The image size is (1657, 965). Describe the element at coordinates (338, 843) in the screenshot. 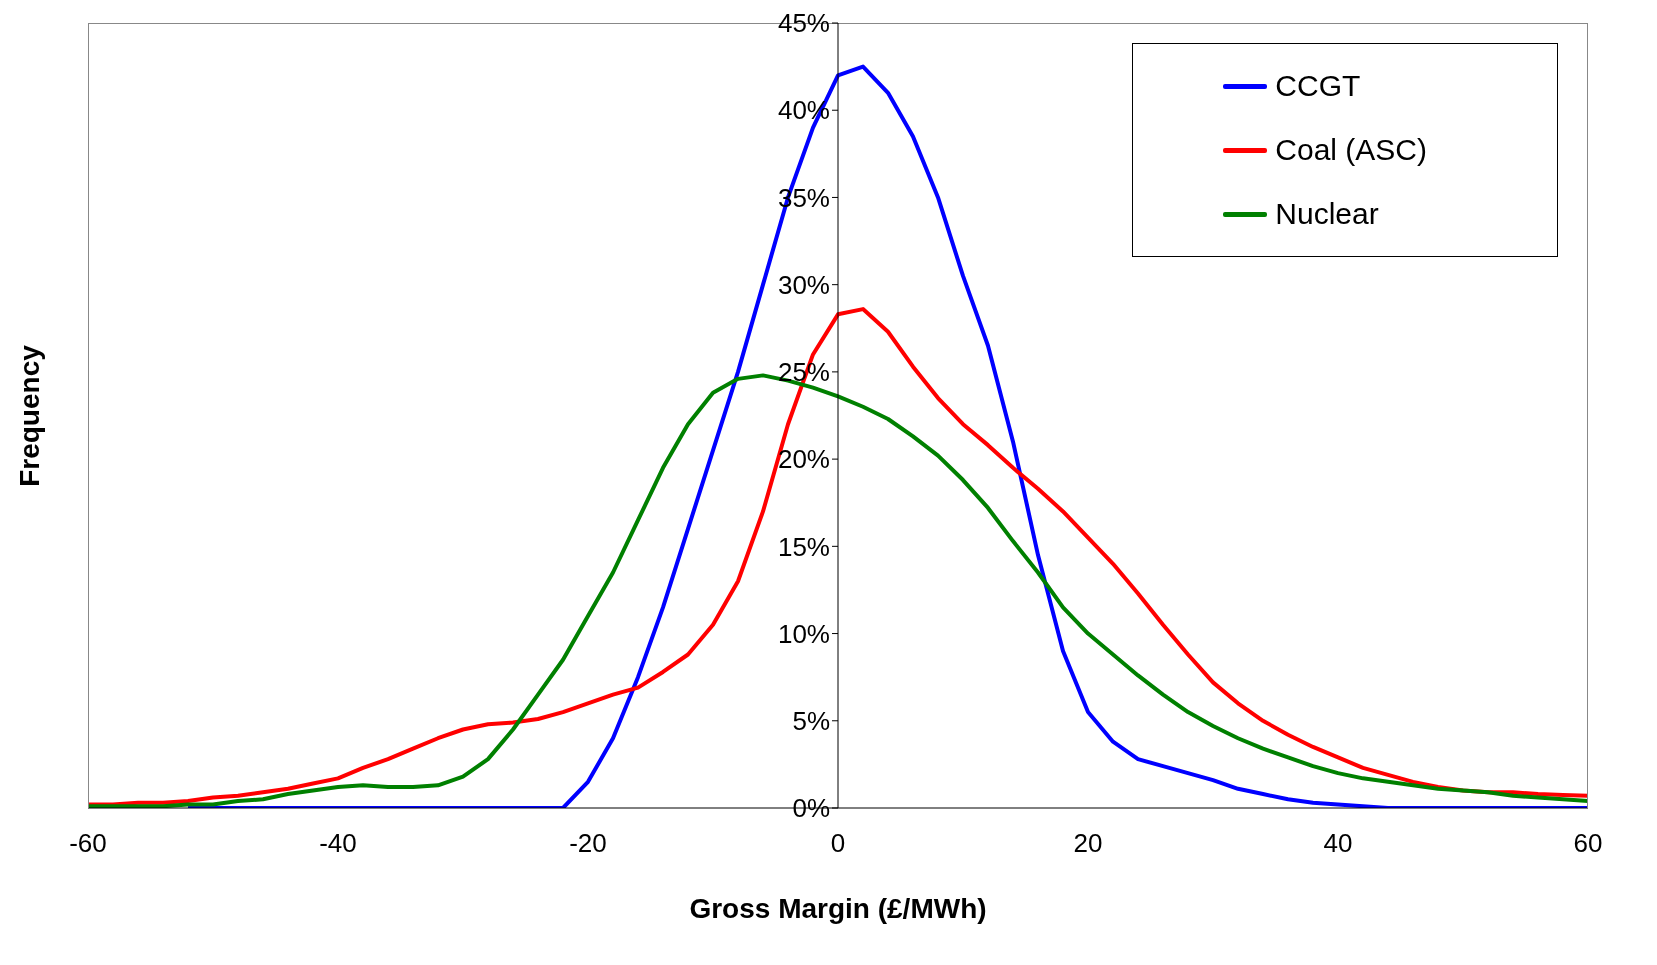

I see `x-tick-label: -40` at that location.